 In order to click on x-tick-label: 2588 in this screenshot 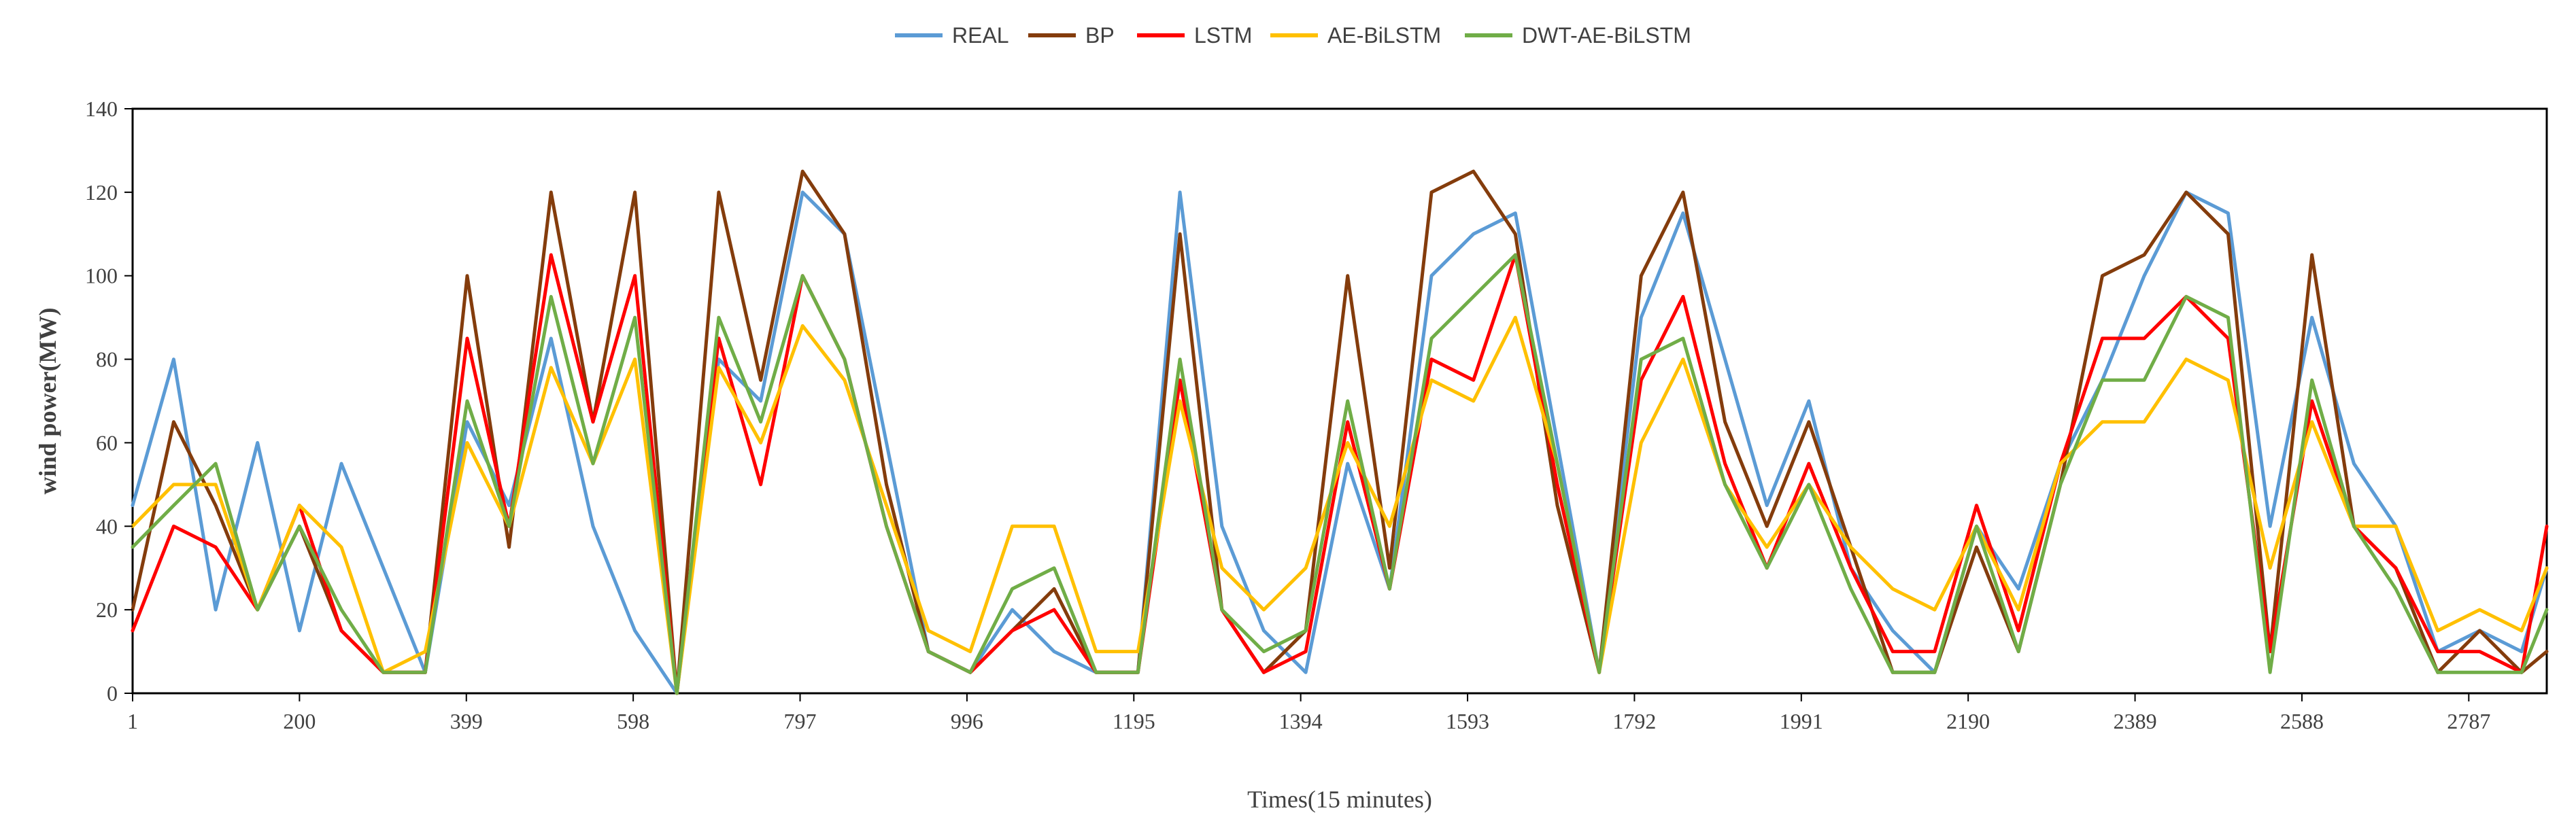, I will do `click(2302, 721)`.